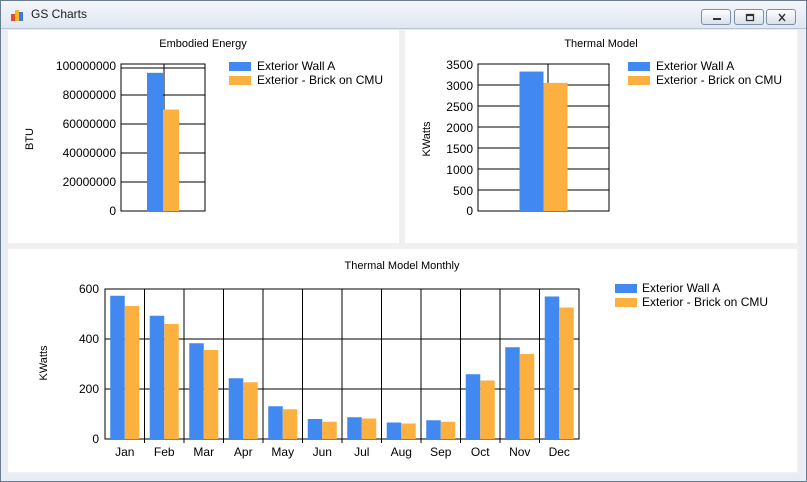  What do you see at coordinates (433, 429) in the screenshot?
I see `bar-wall-a-sep` at bounding box center [433, 429].